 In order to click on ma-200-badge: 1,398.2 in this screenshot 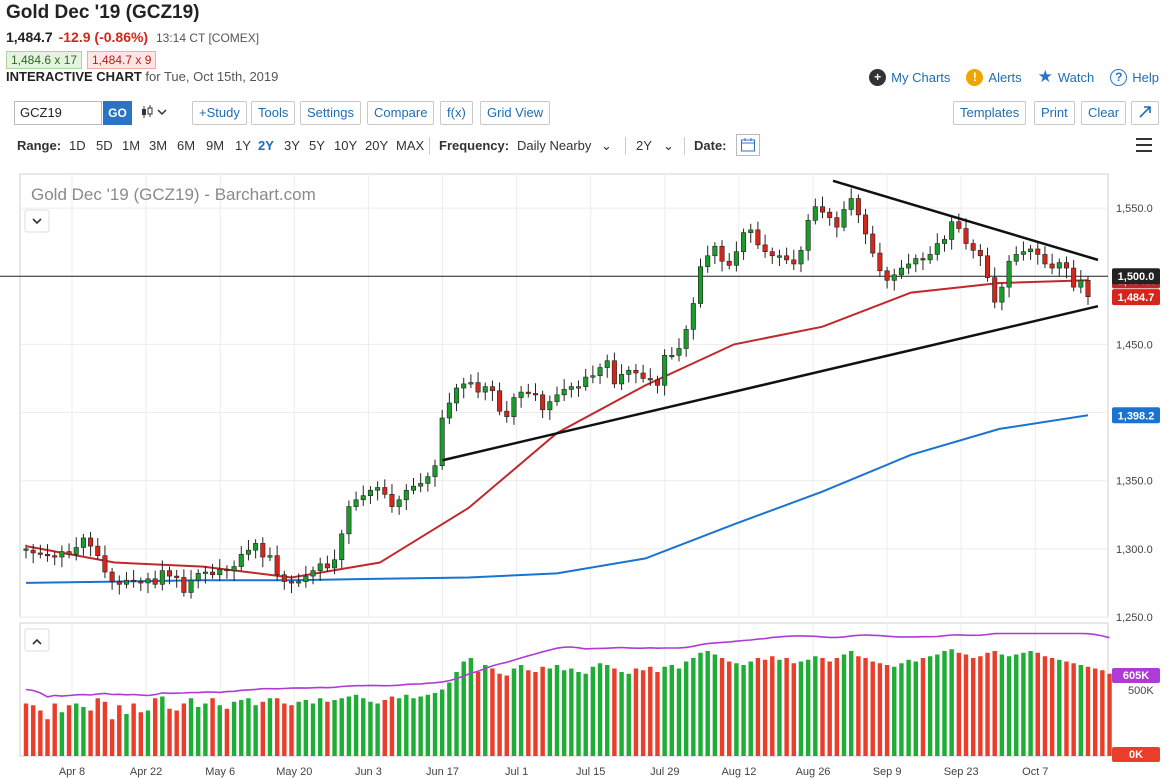, I will do `click(1136, 416)`.